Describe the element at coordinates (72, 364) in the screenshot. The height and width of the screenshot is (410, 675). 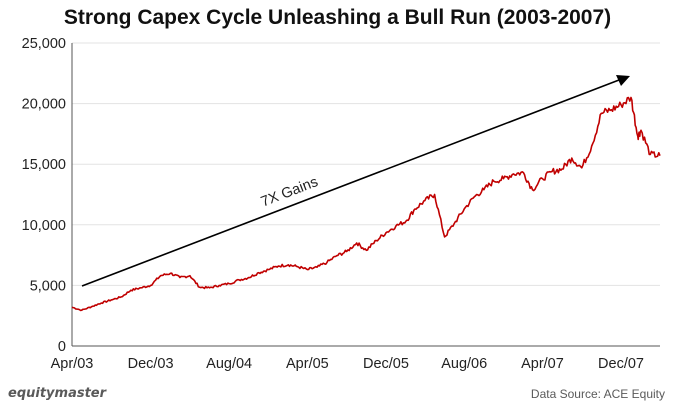
I see `x-tick-label: Apr/03` at that location.